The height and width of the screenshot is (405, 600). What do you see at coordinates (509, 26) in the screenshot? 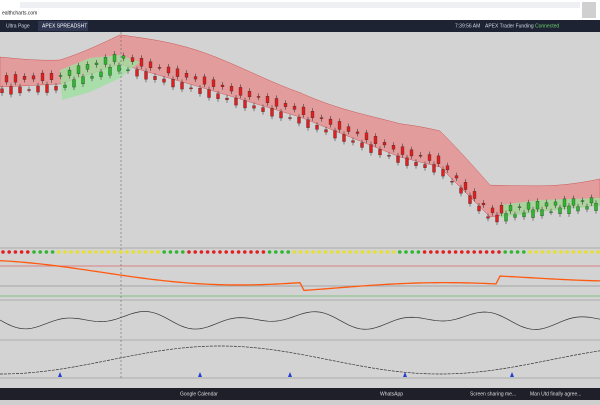
I see `account: APEX Trader Funding` at bounding box center [509, 26].